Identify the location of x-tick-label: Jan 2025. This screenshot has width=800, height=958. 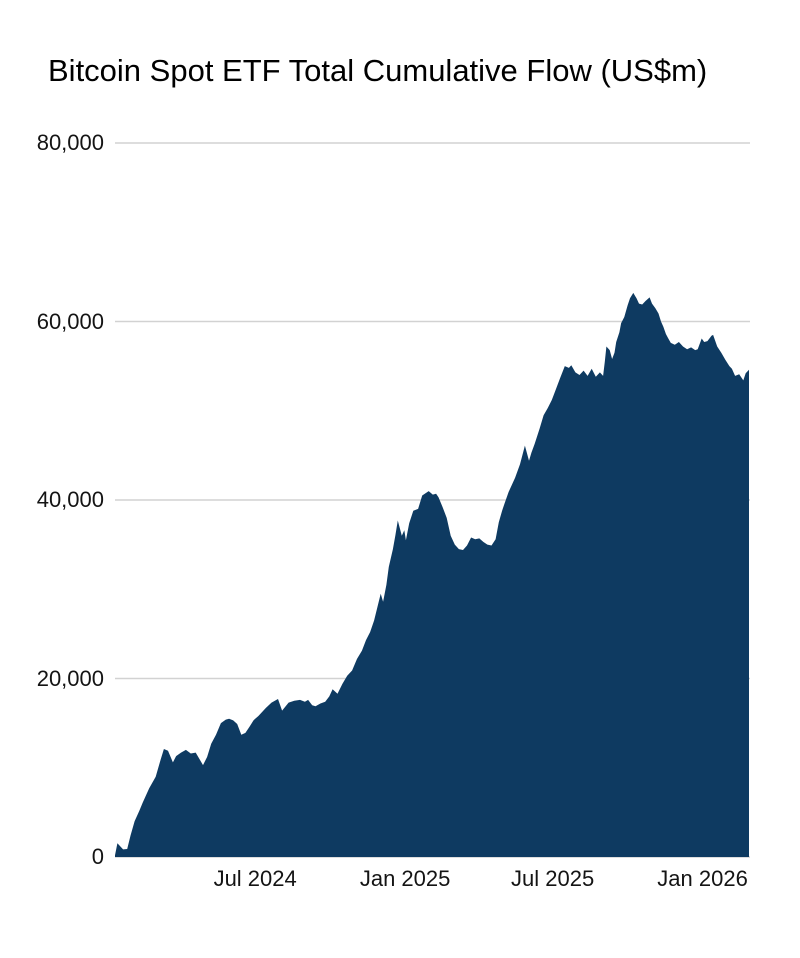
(405, 878).